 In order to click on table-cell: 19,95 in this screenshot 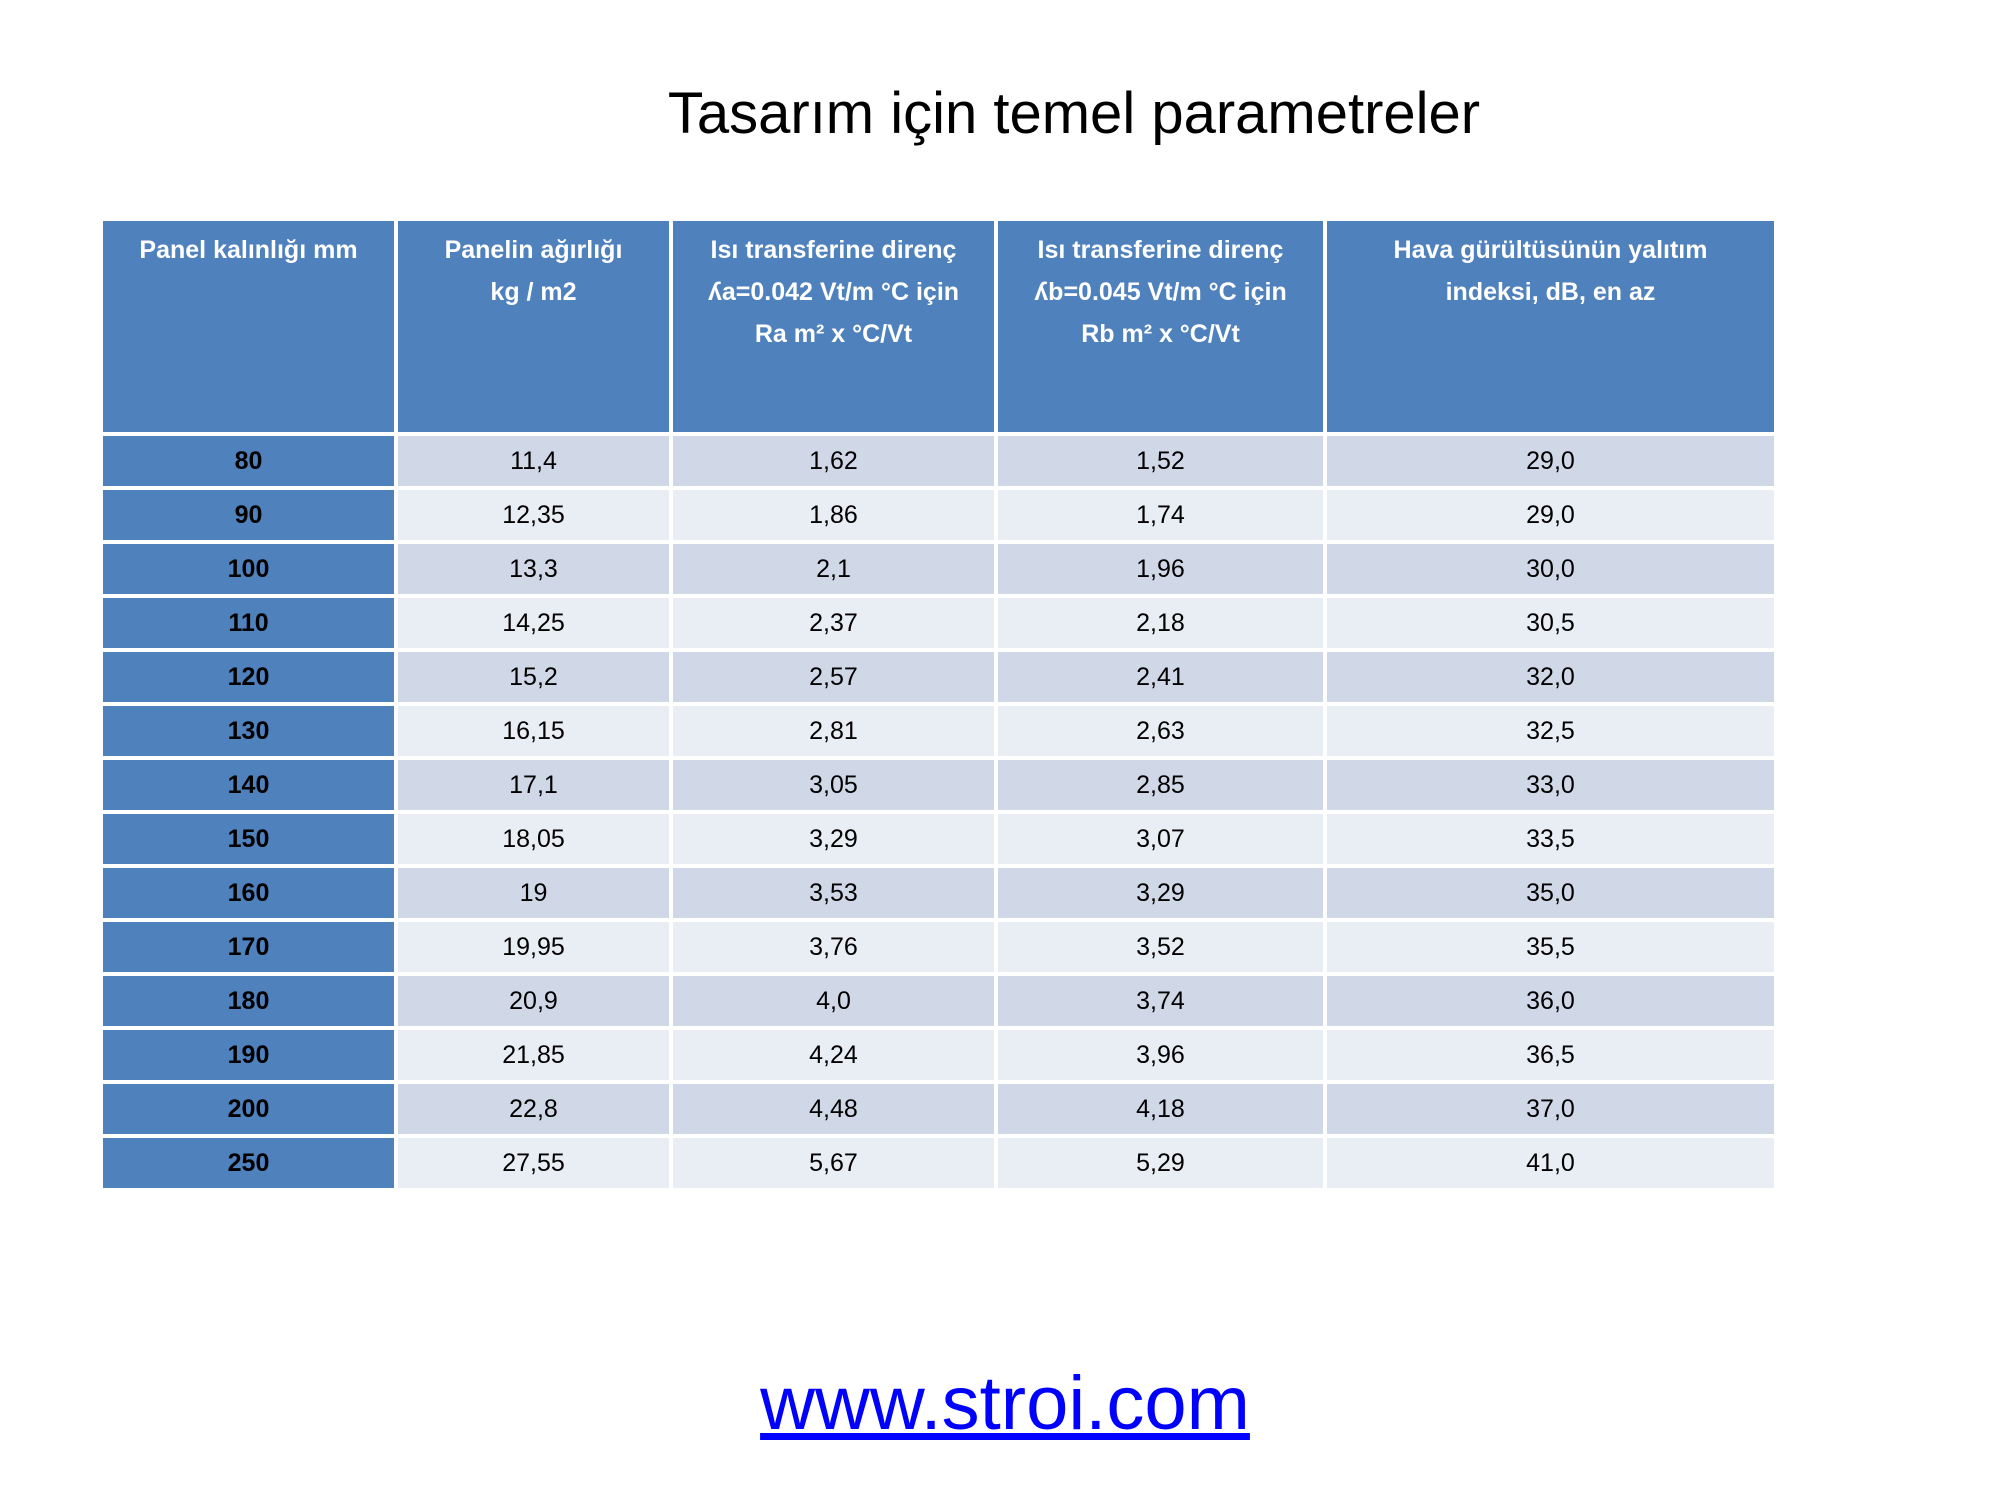, I will do `click(533, 947)`.